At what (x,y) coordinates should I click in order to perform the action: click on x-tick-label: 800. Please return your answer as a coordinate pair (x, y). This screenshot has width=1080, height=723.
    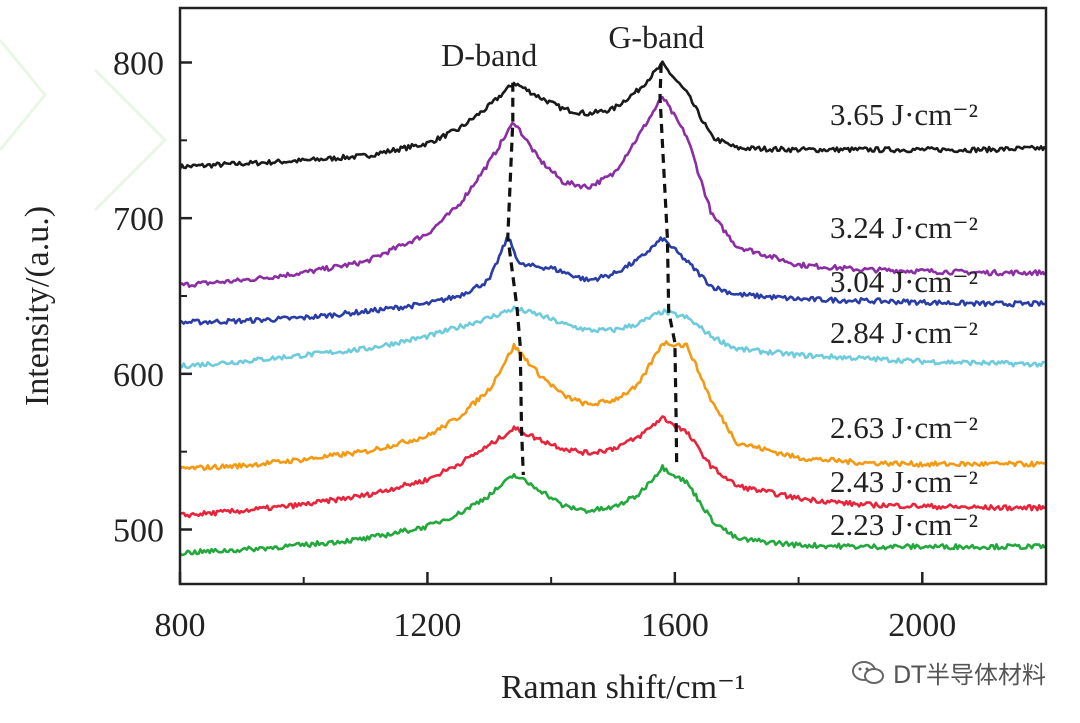
    Looking at the image, I should click on (180, 625).